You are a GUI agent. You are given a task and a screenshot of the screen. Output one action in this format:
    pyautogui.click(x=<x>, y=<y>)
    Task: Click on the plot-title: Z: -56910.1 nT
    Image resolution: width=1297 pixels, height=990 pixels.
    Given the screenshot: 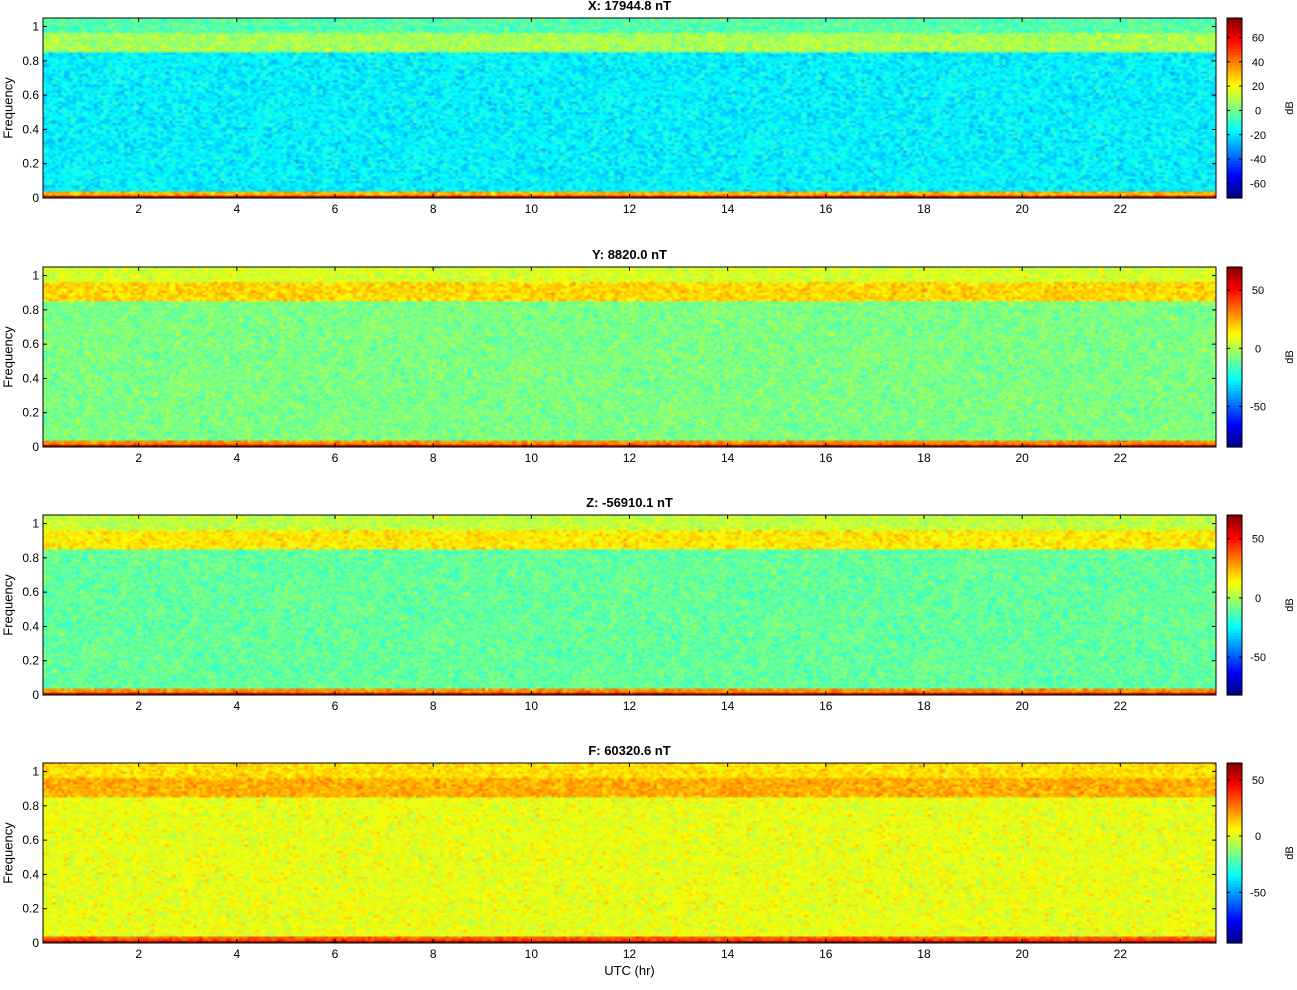 What is the action you would take?
    pyautogui.click(x=629, y=502)
    